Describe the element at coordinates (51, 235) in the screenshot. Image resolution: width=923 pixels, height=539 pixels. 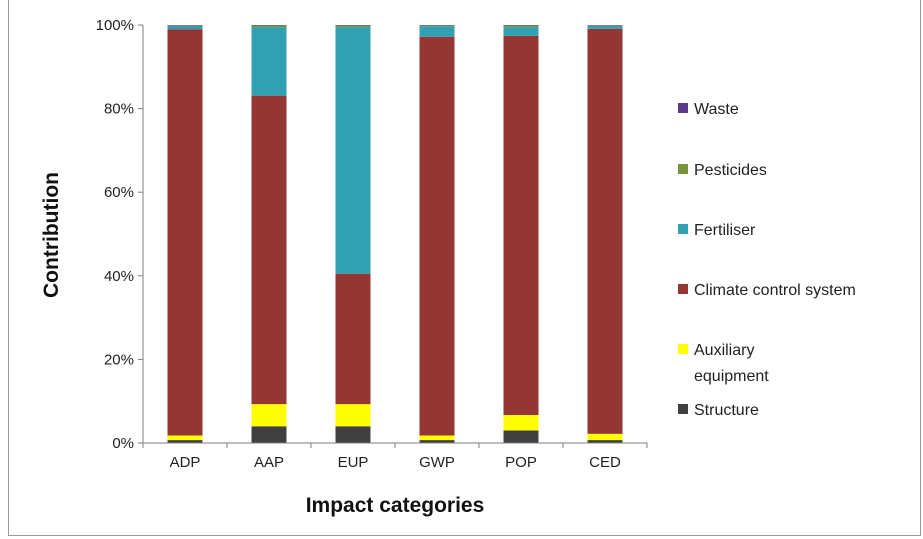
I see `y-axis-title: Contribution` at that location.